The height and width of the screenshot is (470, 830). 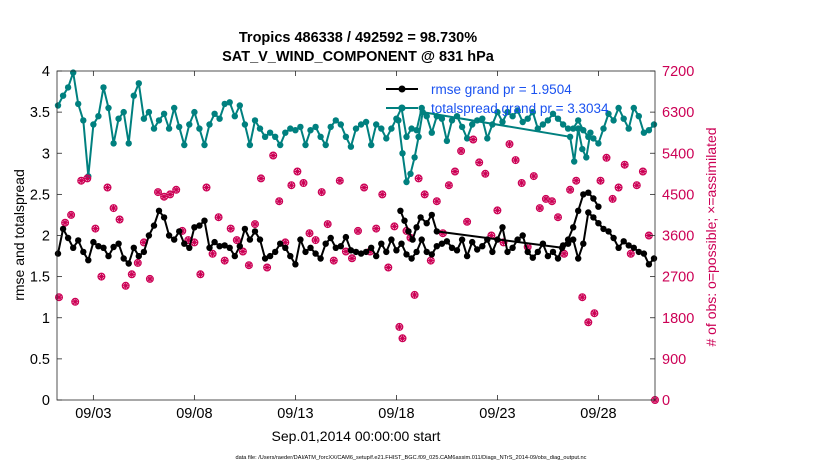 What do you see at coordinates (356, 436) in the screenshot?
I see `x-axis-label: Sep.01,2014 00:00:00 start` at bounding box center [356, 436].